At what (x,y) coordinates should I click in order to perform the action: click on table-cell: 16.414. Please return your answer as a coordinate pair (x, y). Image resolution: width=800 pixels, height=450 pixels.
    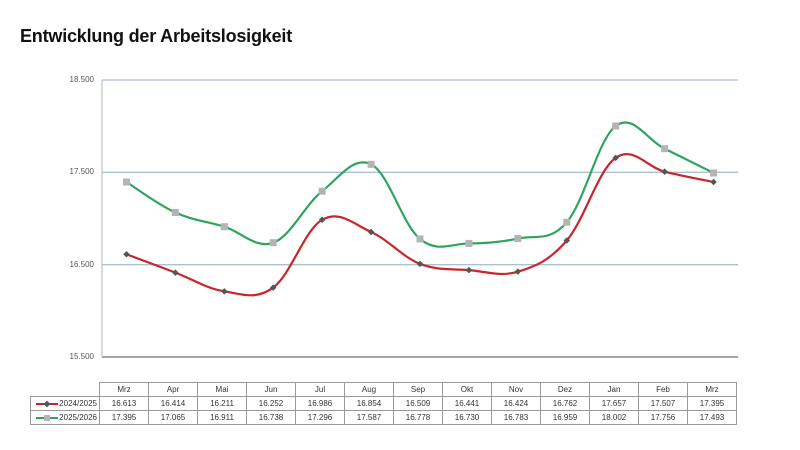
    Looking at the image, I should click on (173, 403).